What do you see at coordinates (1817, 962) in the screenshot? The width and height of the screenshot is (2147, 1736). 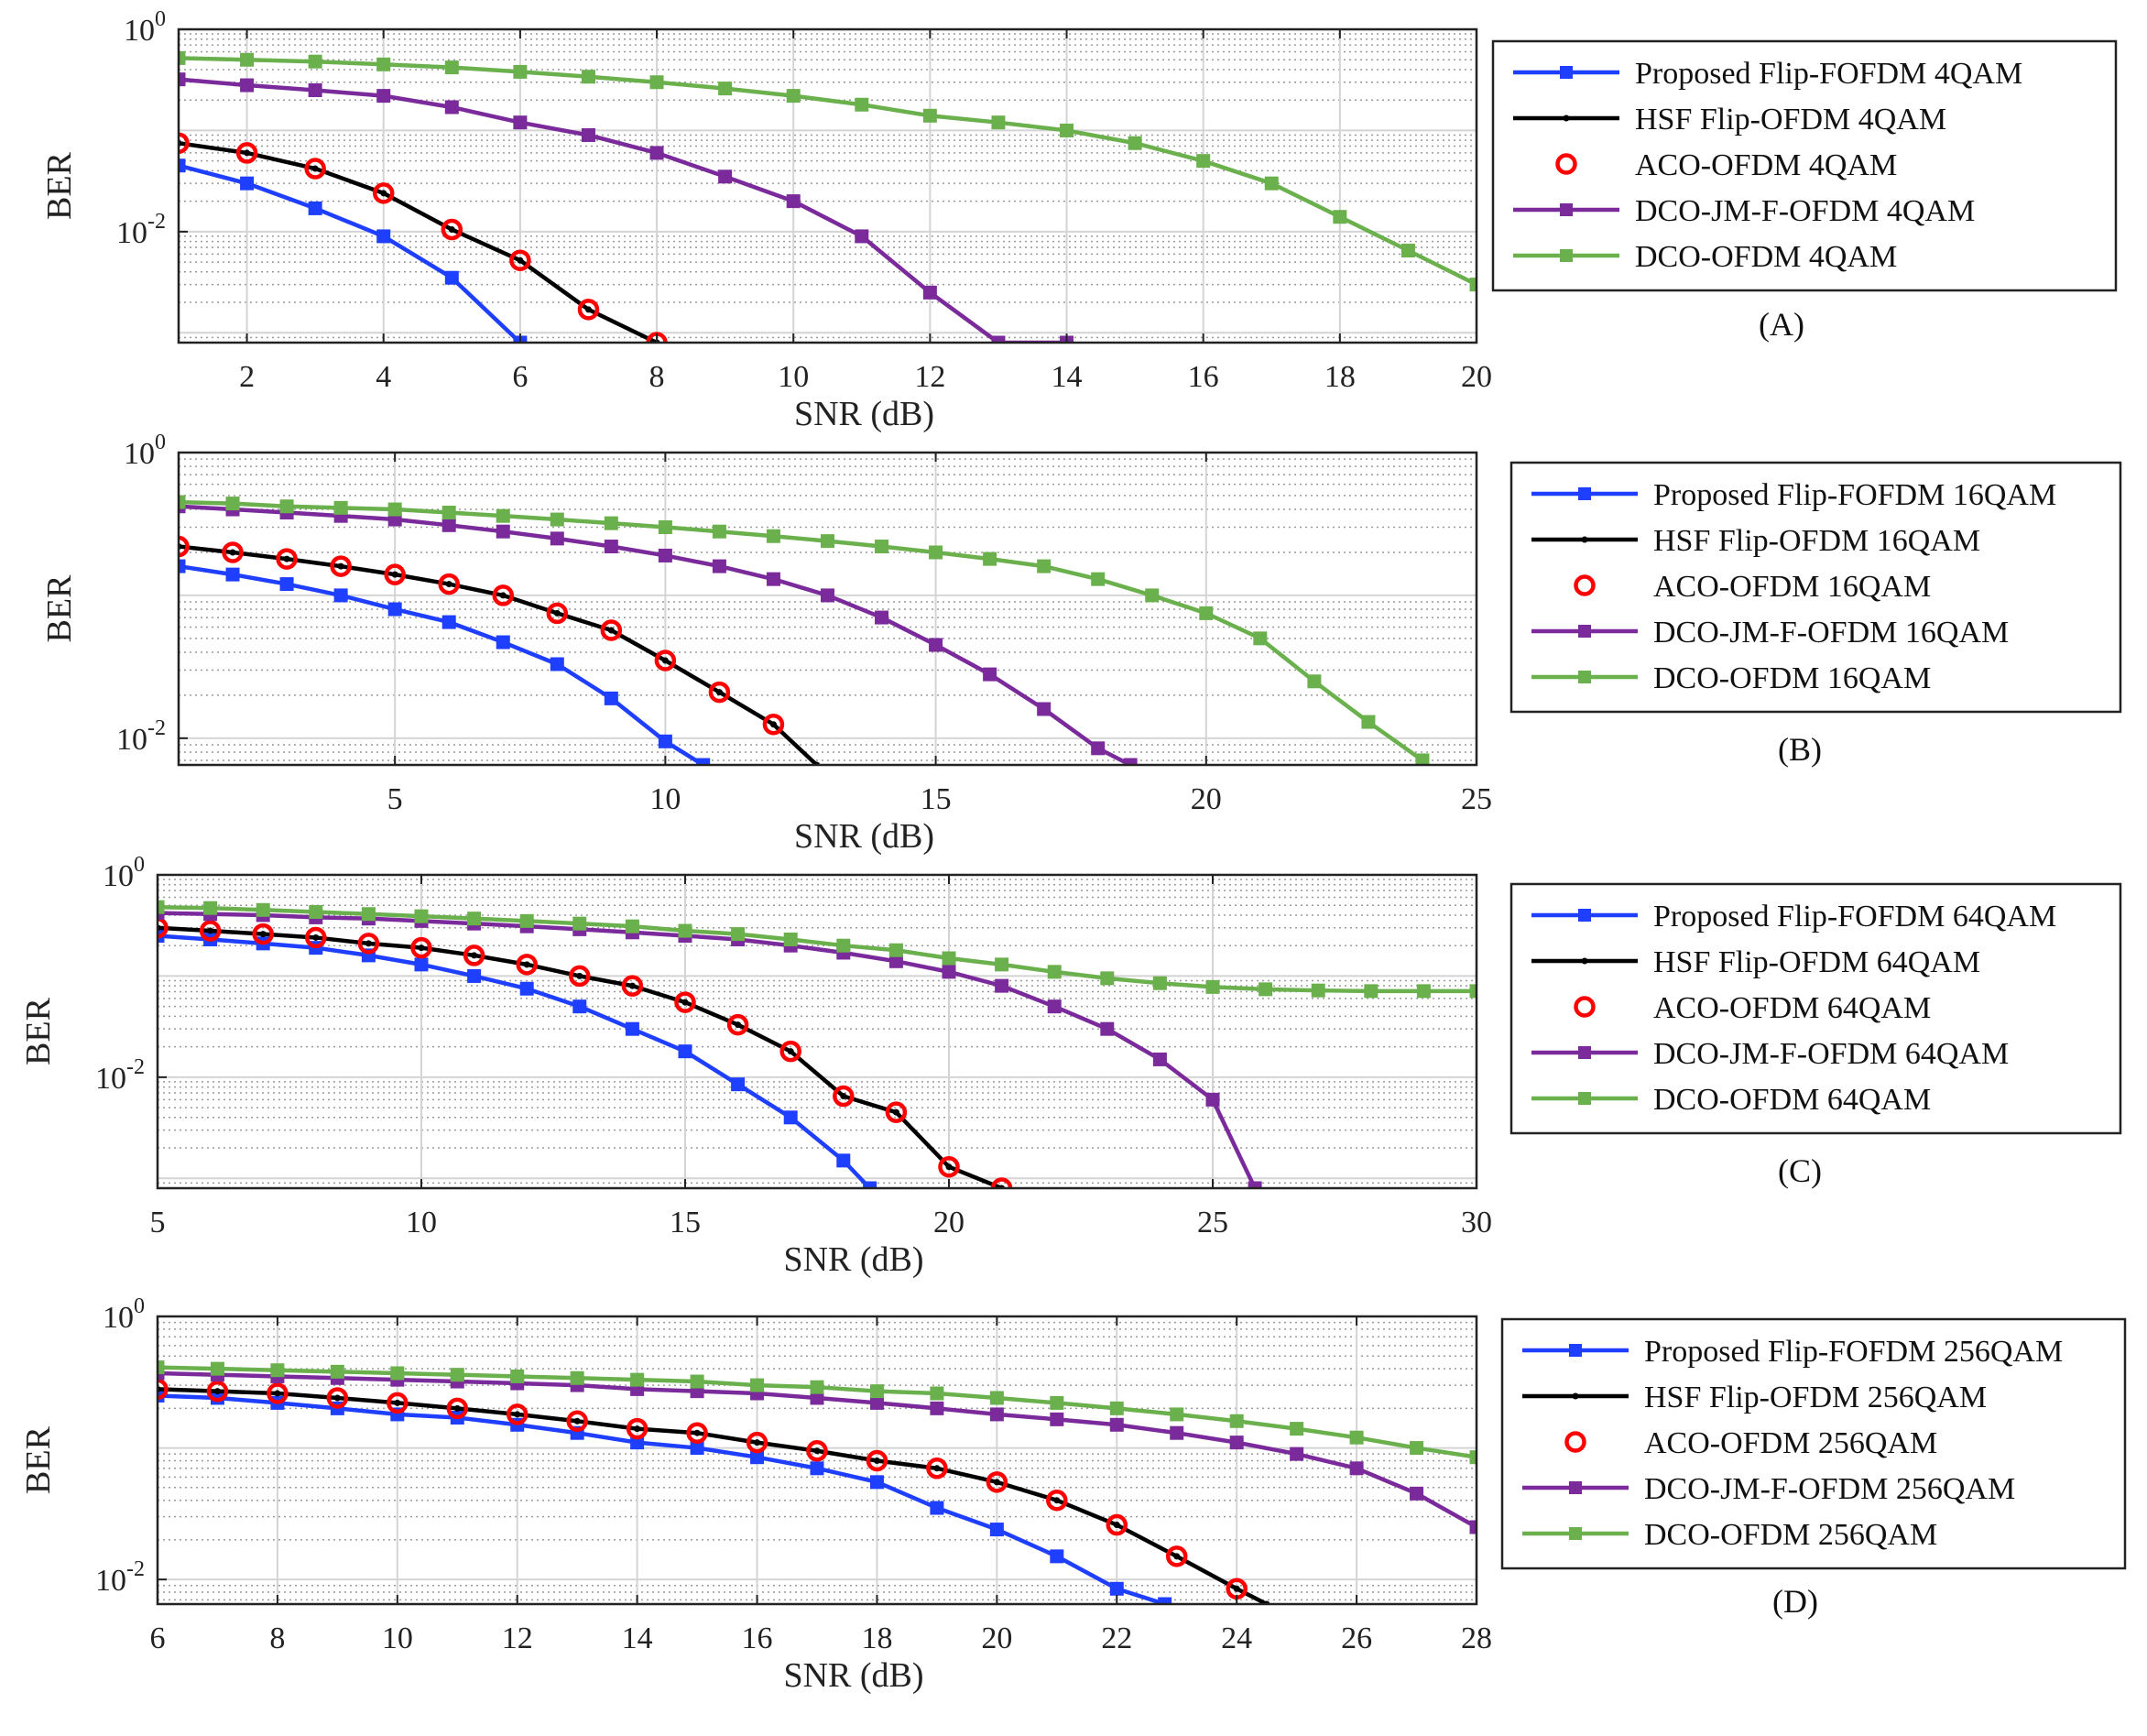 I see `legend-label: HSF Flip-OFDM 64QAM` at bounding box center [1817, 962].